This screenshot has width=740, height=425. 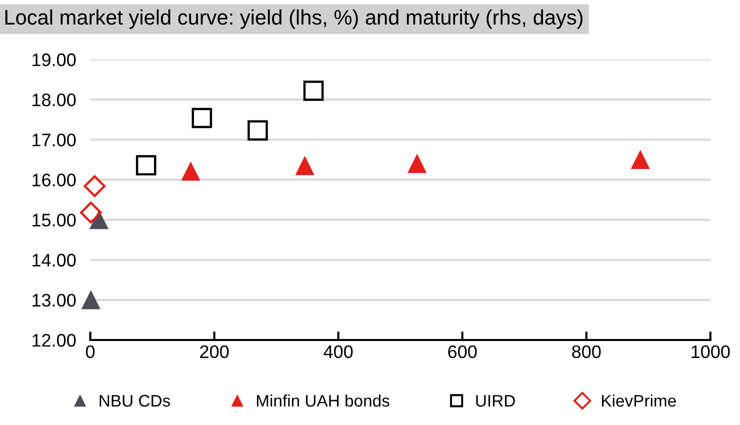 What do you see at coordinates (54, 300) in the screenshot?
I see `y-tick-label: 13.00` at bounding box center [54, 300].